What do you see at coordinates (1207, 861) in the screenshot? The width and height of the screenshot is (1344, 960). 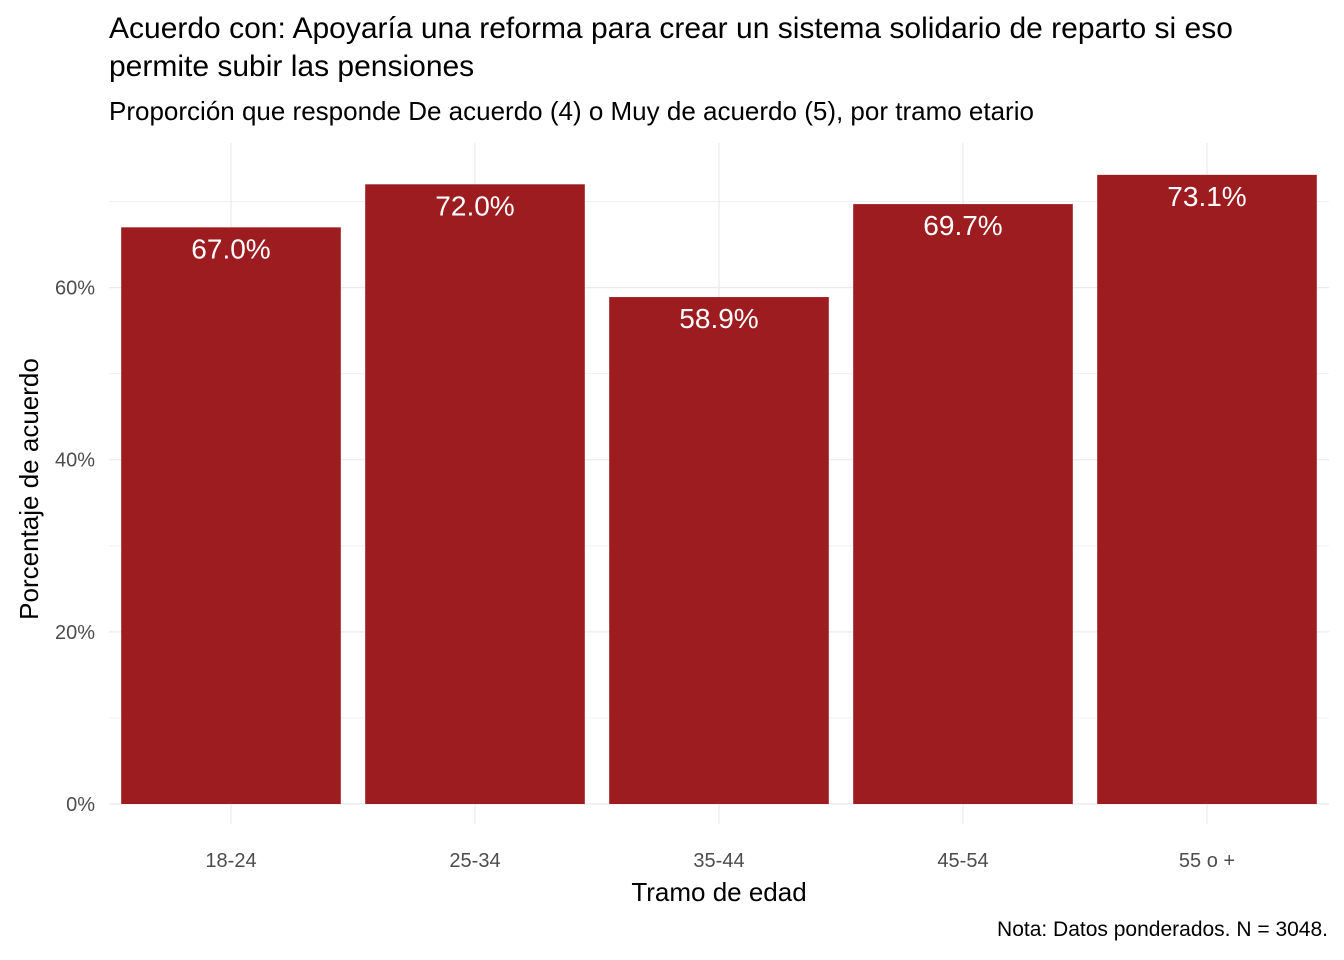 I see `x-tick-label: 55 o +` at bounding box center [1207, 861].